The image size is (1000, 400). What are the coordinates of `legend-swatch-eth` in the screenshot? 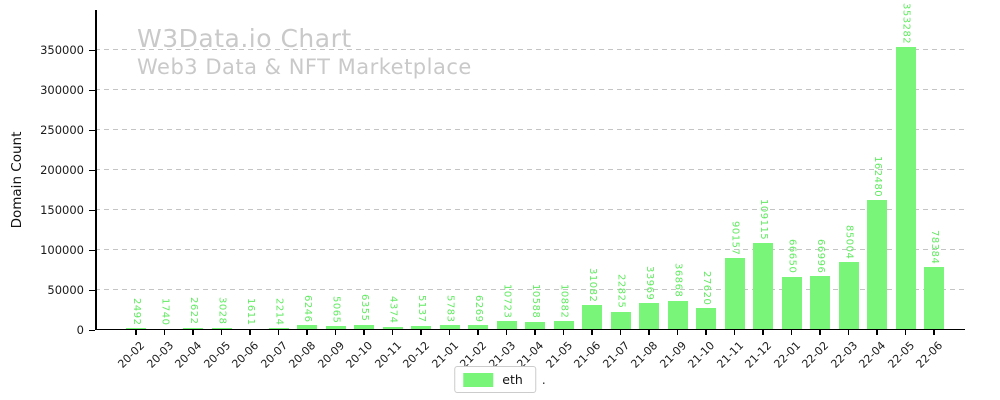 It's located at (478, 379).